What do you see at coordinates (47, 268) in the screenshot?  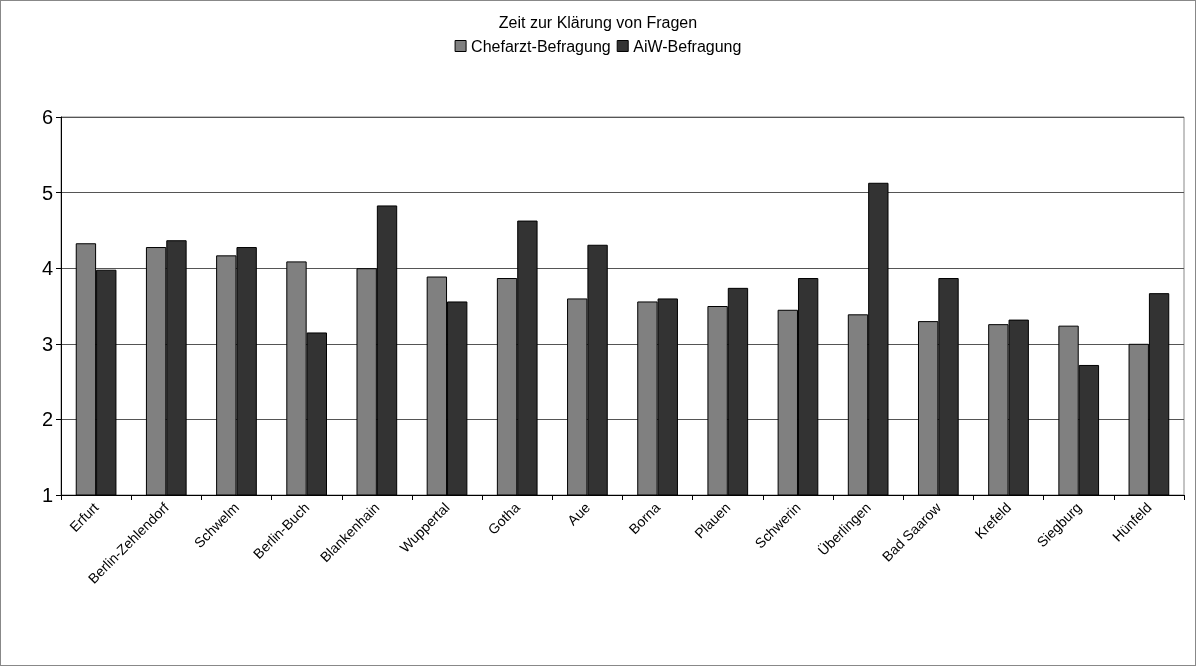 I see `y-tick-label: 4` at bounding box center [47, 268].